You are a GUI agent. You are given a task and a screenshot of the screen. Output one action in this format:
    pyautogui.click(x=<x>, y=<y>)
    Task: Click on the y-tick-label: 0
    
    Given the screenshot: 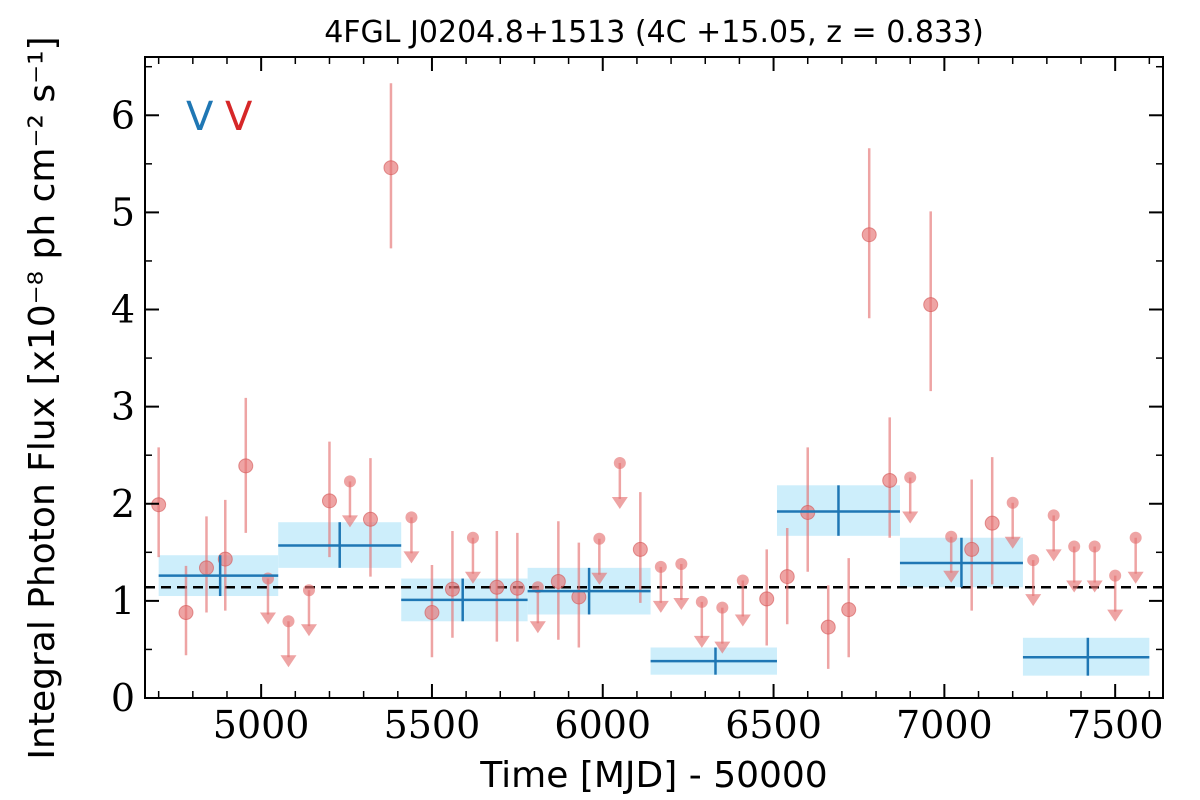 What is the action you would take?
    pyautogui.click(x=123, y=698)
    